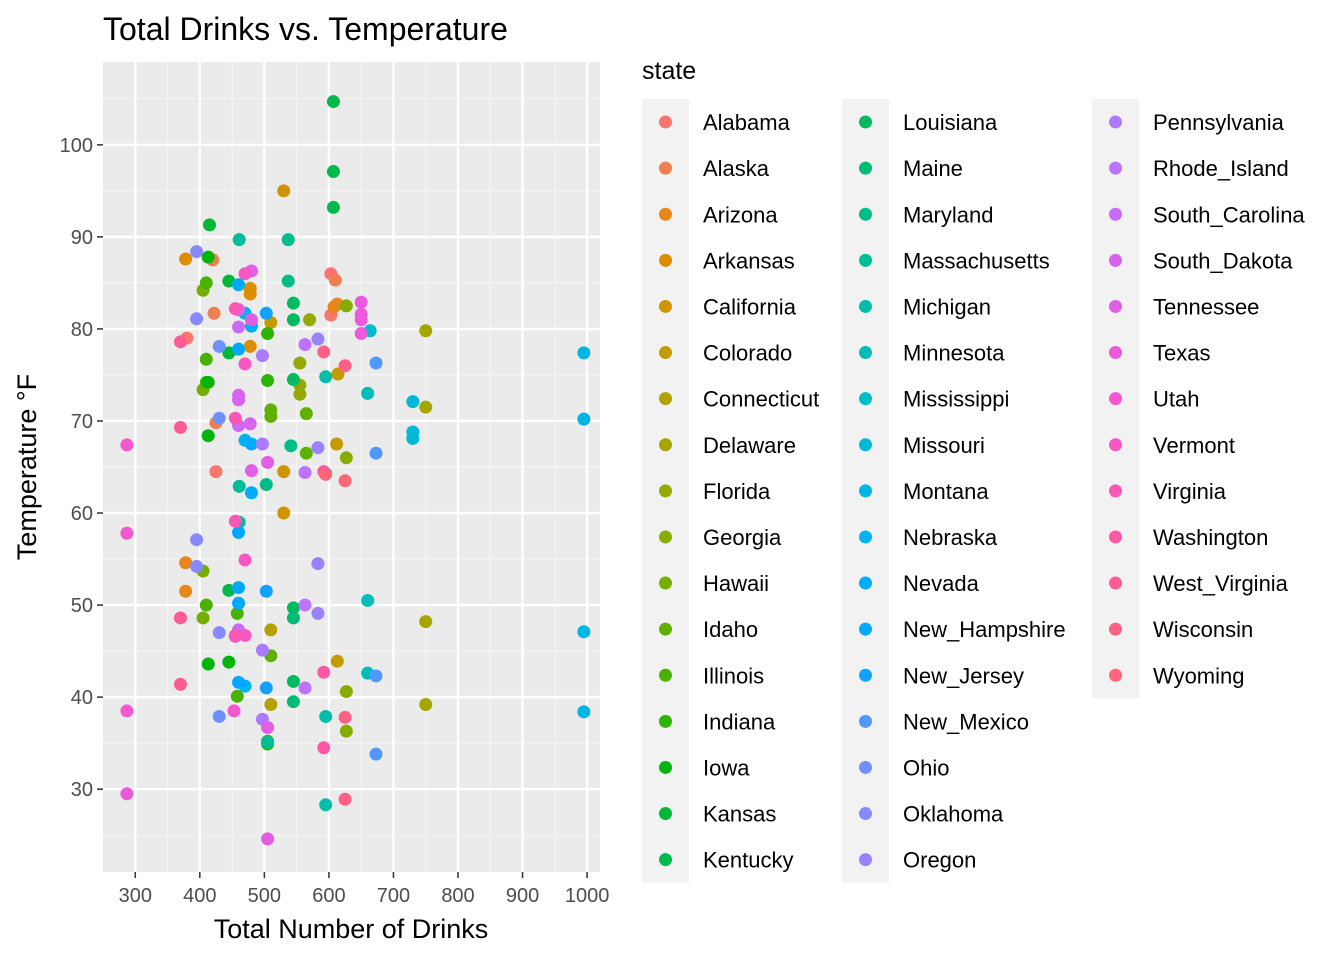  Describe the element at coordinates (944, 445) in the screenshot. I see `legend-label: Missouri` at that location.